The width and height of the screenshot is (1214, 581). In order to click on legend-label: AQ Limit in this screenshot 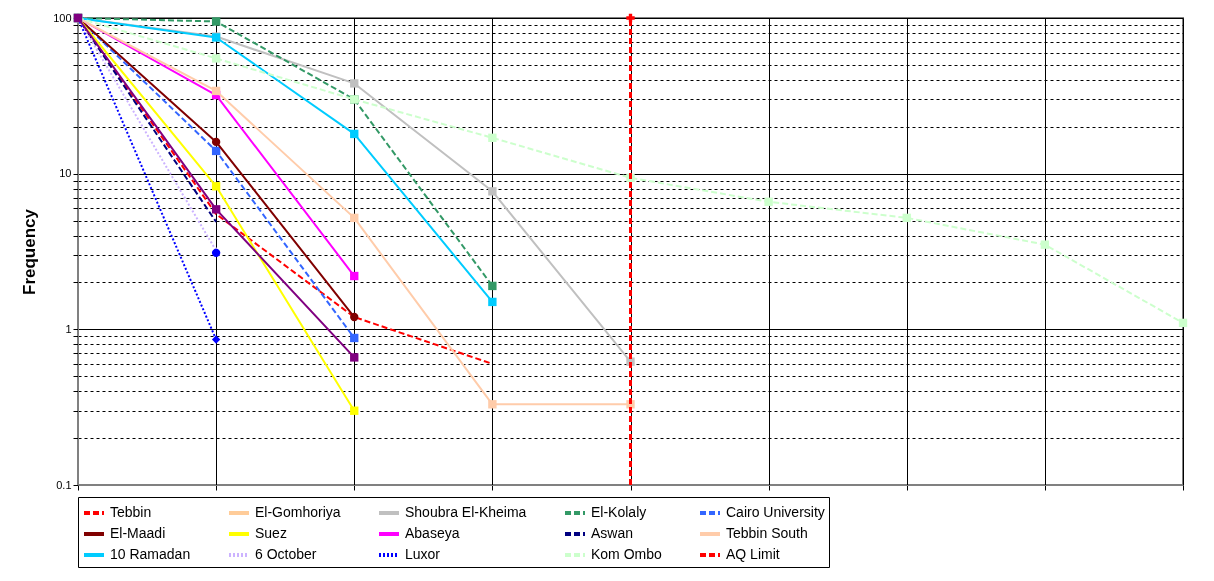, I will do `click(753, 554)`.